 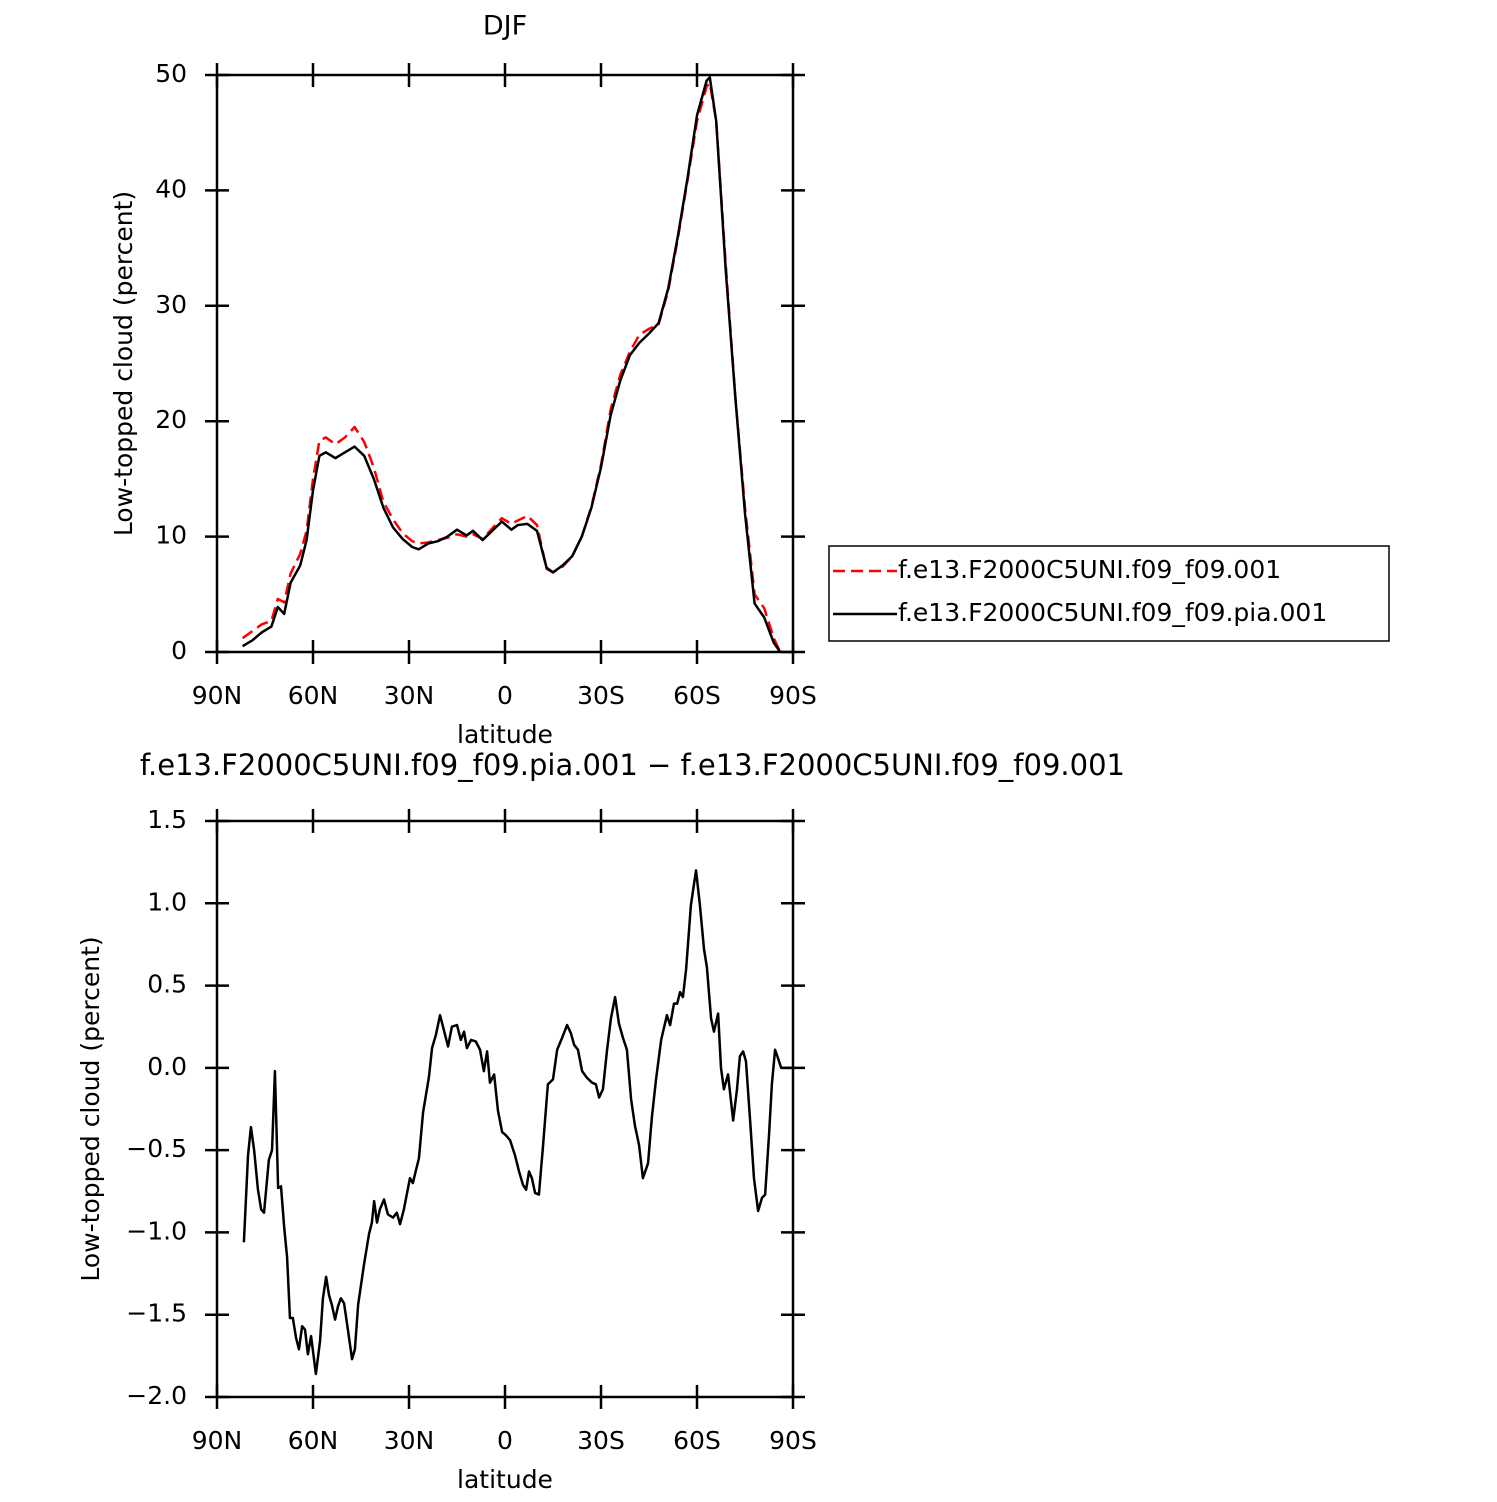 What do you see at coordinates (1089, 569) in the screenshot?
I see `legend-label: f.e13.F2000C5UNI.f09_f09.001` at bounding box center [1089, 569].